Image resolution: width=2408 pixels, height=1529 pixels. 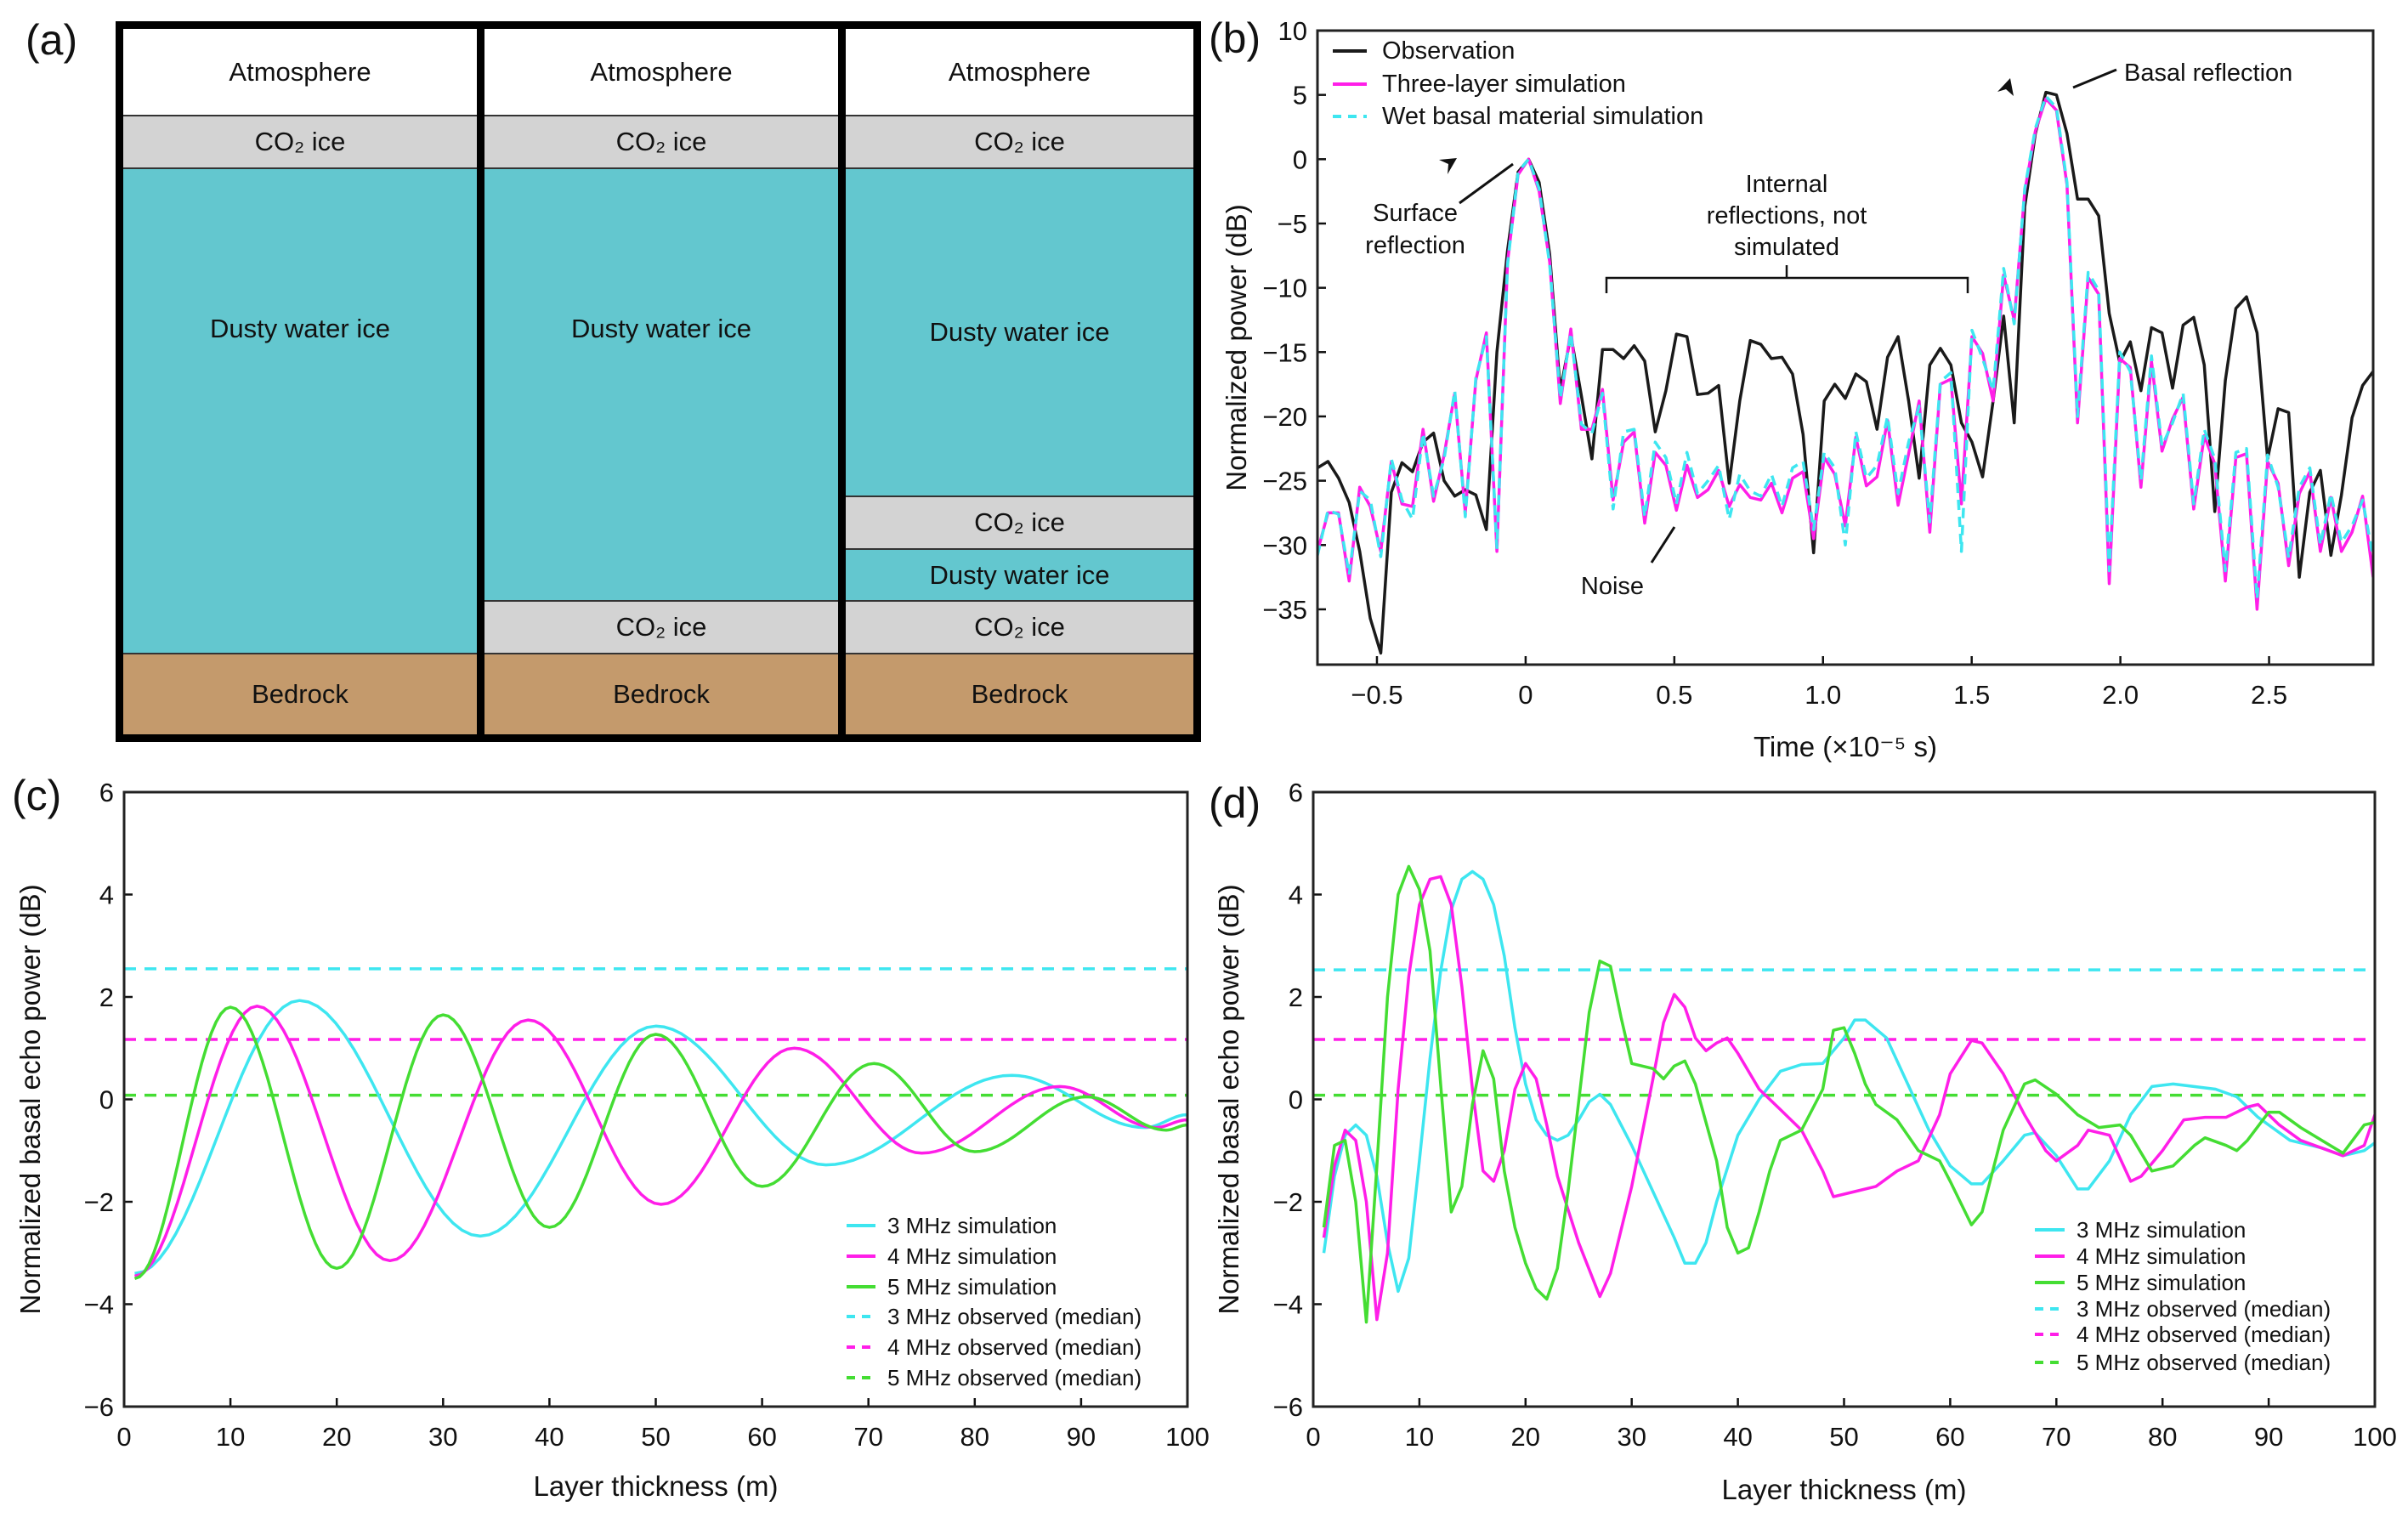 I want to click on y-tick-label: 4, so click(x=1296, y=895).